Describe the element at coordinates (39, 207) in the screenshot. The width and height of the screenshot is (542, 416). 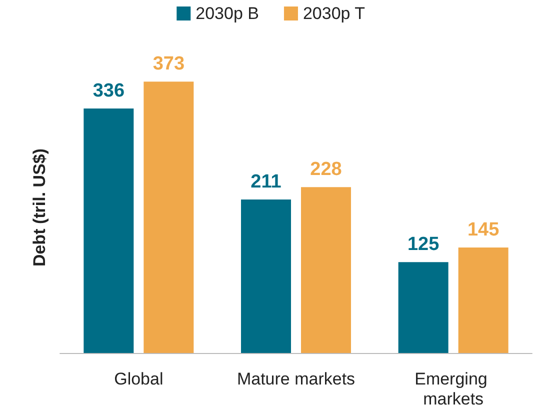
I see `y-axis-title: Debt (tril. US$)` at that location.